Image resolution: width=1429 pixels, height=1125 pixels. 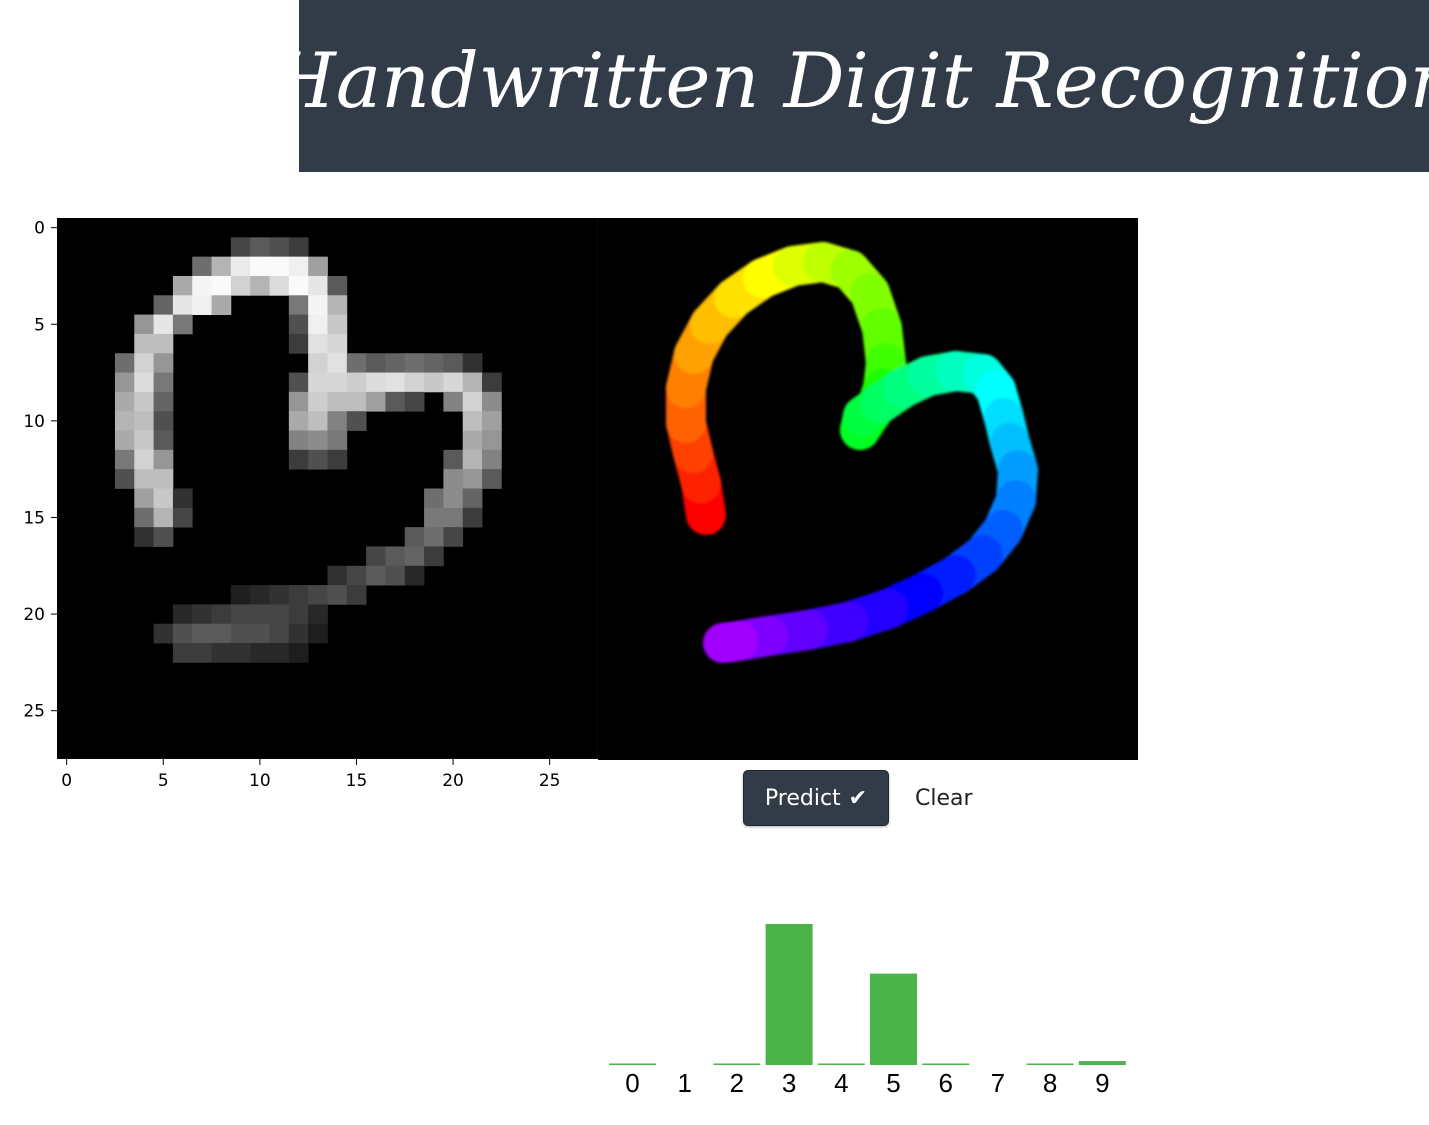 What do you see at coordinates (1050, 1083) in the screenshot?
I see `bar-label-digit: 8` at bounding box center [1050, 1083].